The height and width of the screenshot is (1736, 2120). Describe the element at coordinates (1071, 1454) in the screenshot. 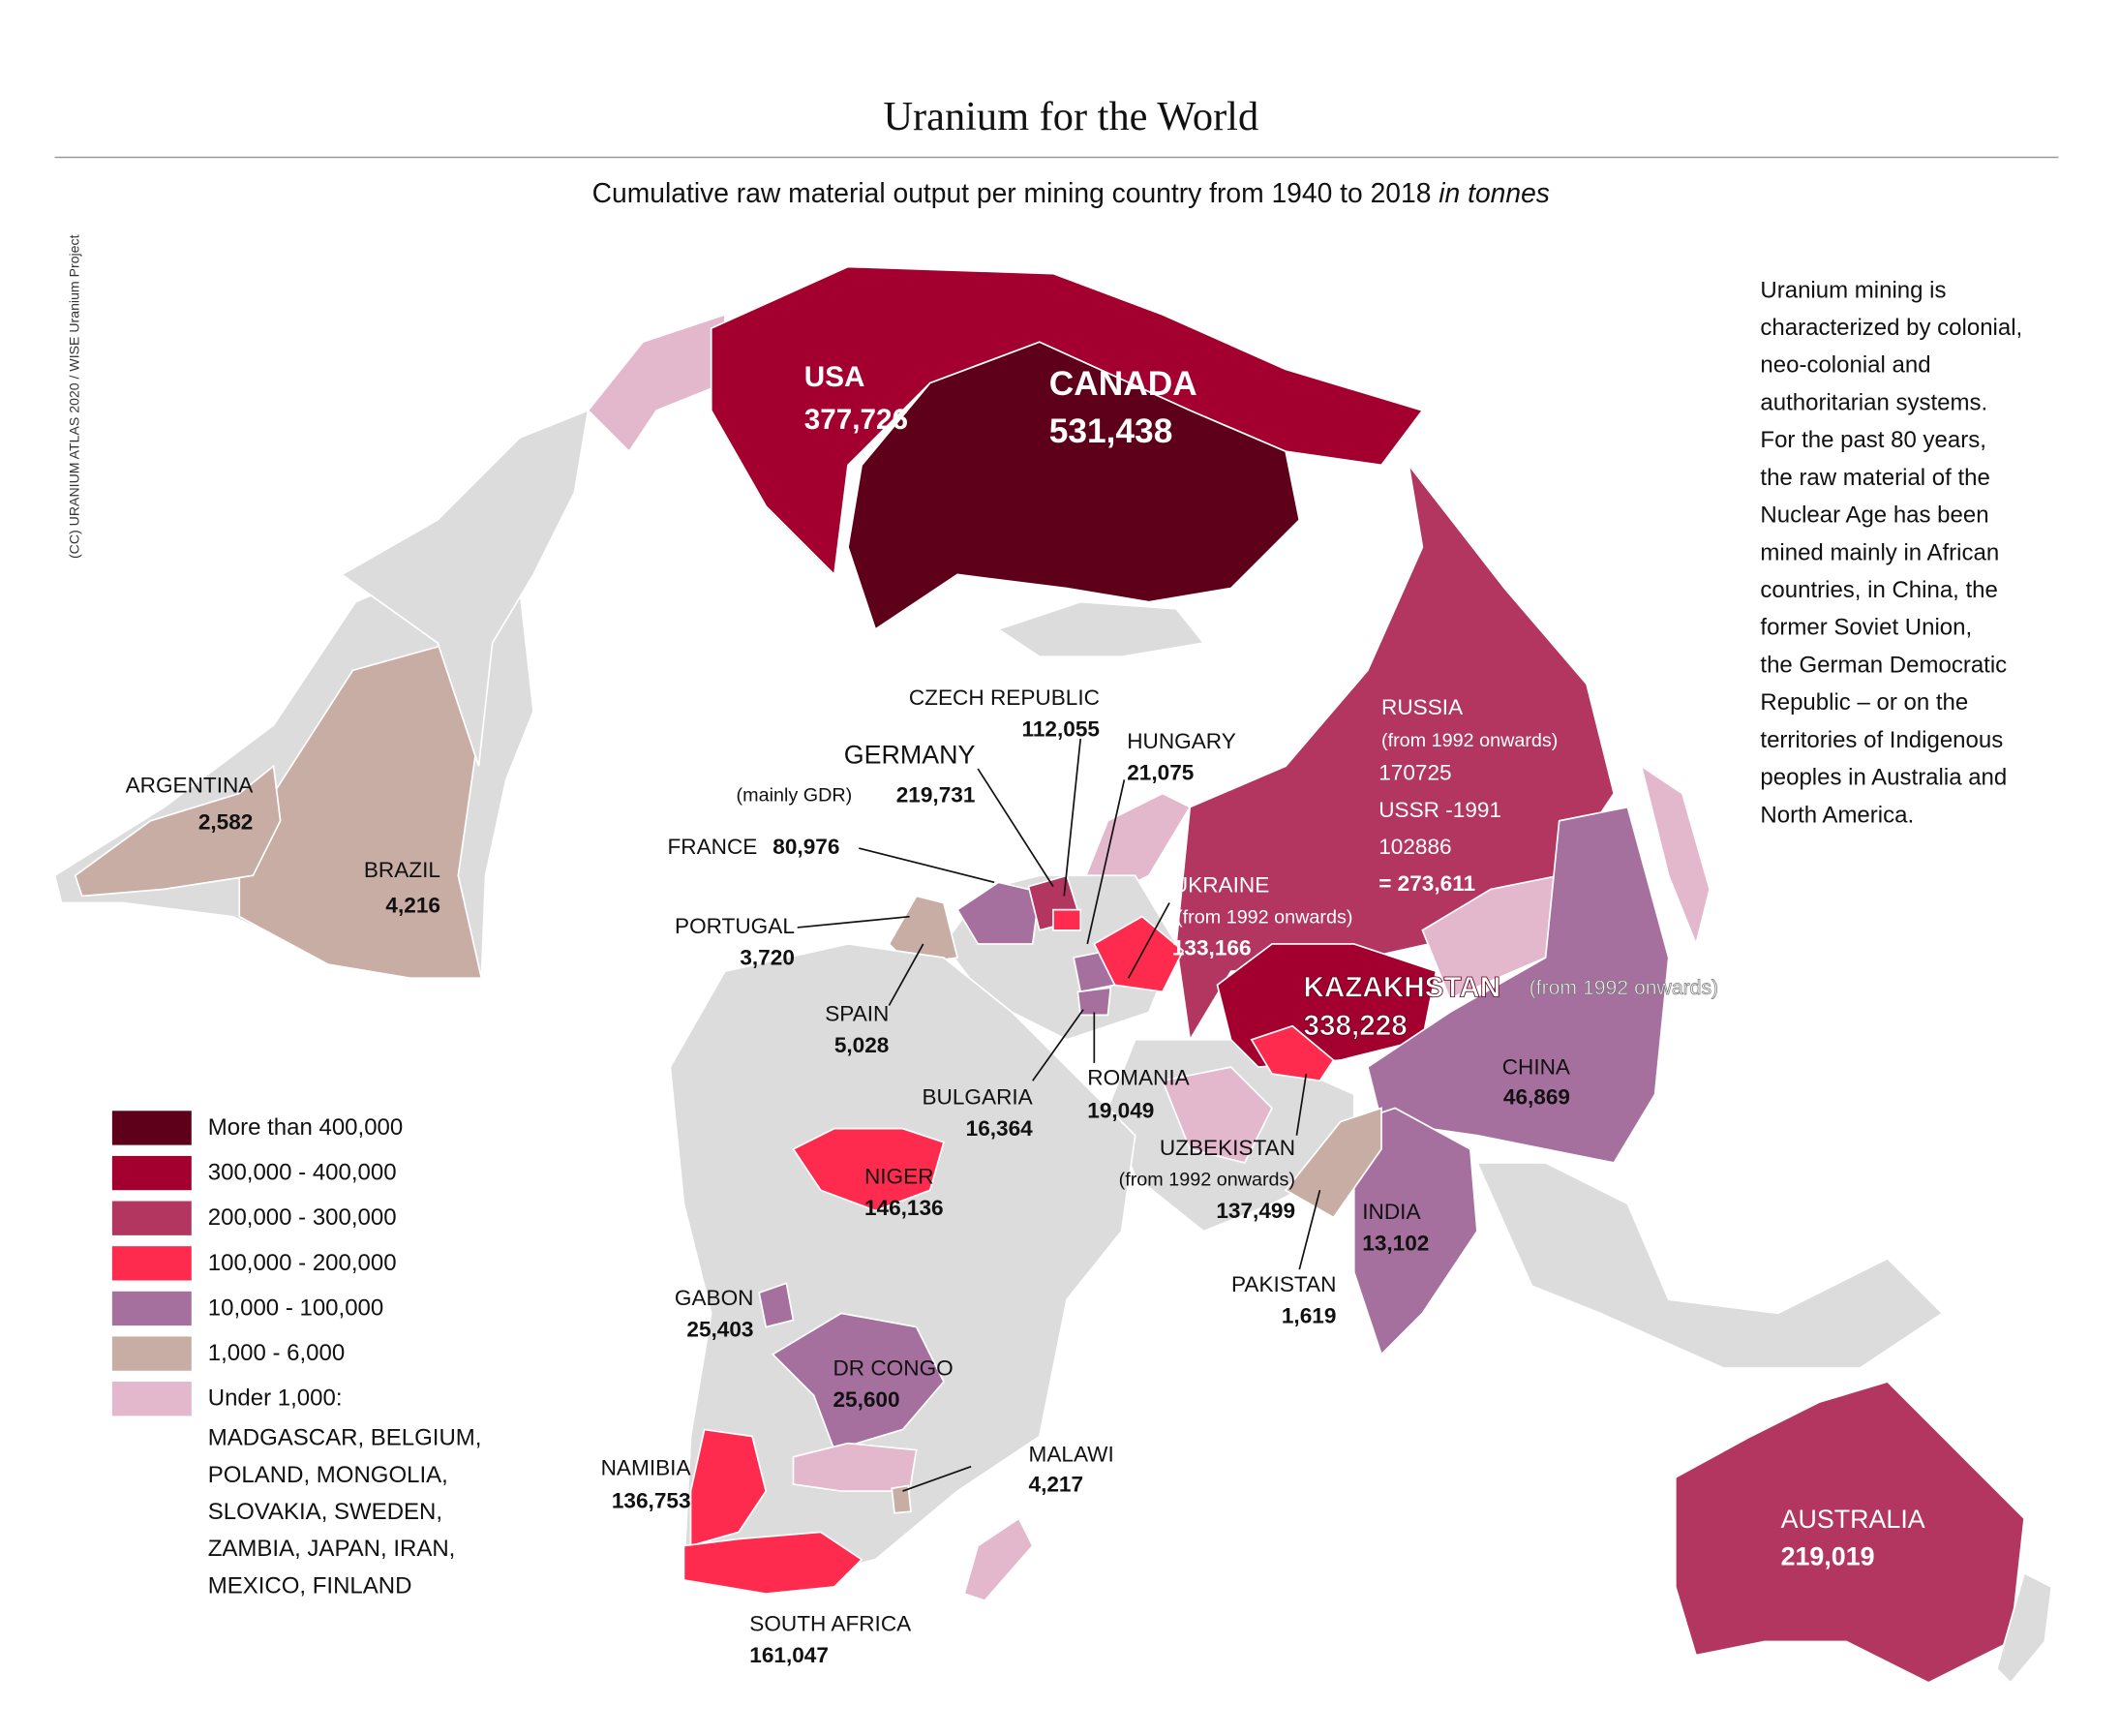

I see `country-label: MALAWI` at that location.